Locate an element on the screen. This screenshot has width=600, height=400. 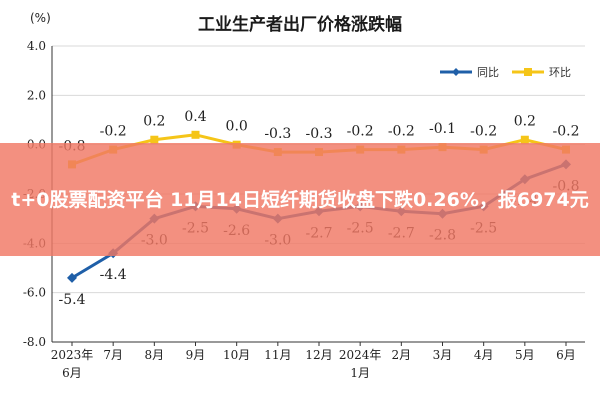
data-label: -5.4 is located at coordinates (72, 300).